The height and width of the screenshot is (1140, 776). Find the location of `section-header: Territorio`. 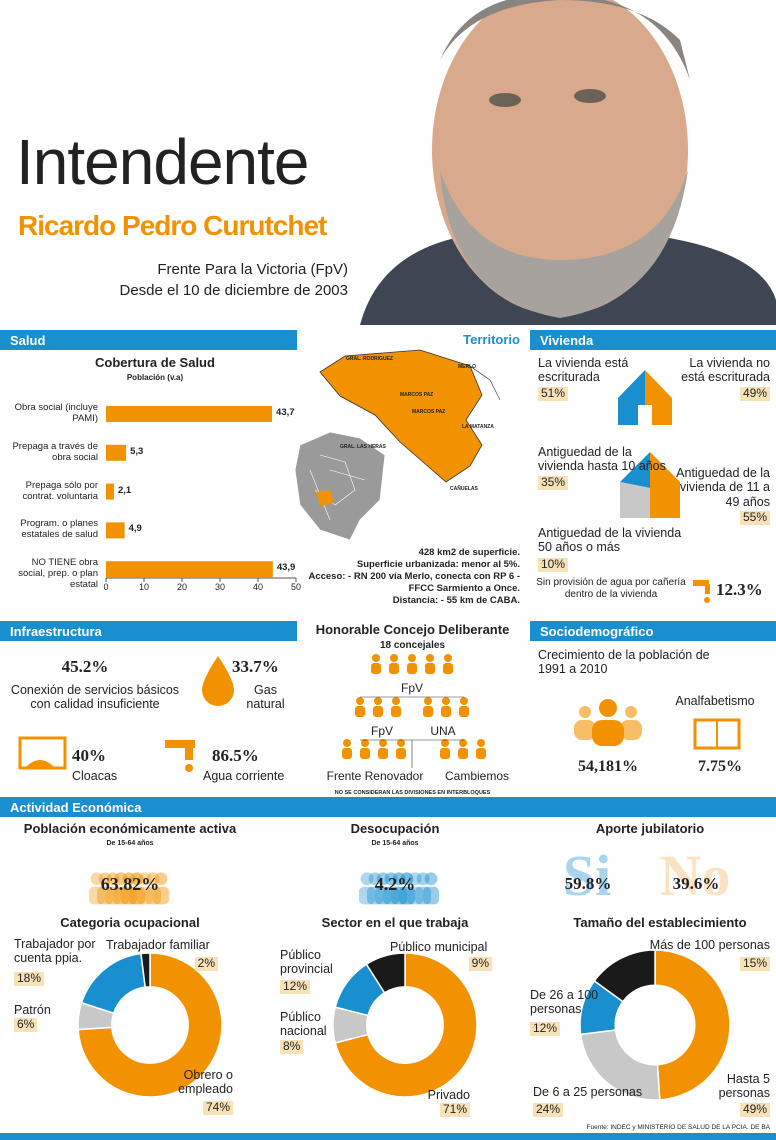

section-header: Territorio is located at coordinates (491, 339).